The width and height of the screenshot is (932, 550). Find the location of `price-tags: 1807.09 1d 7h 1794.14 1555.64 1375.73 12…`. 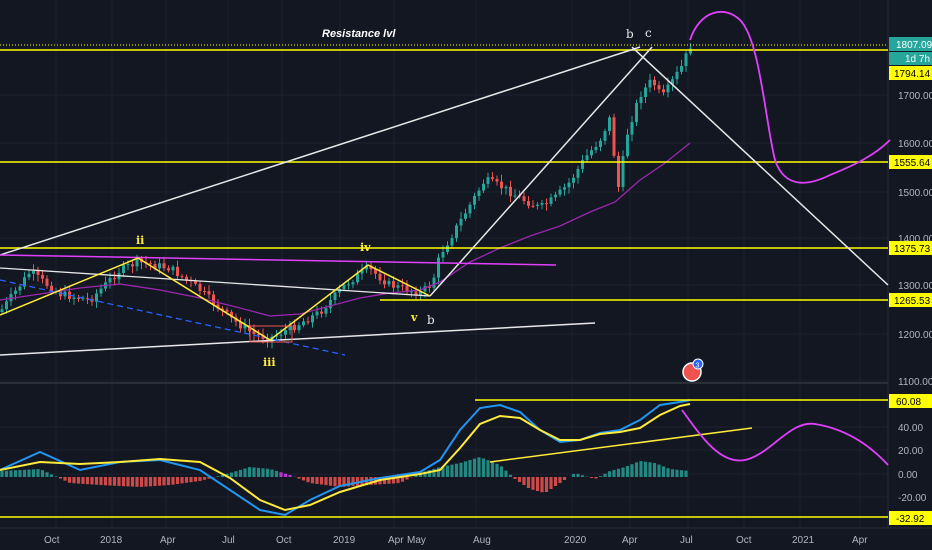

price-tags: 1807.09 1d 7h 1794.14 1555.64 1375.73 12… is located at coordinates (910, 172).